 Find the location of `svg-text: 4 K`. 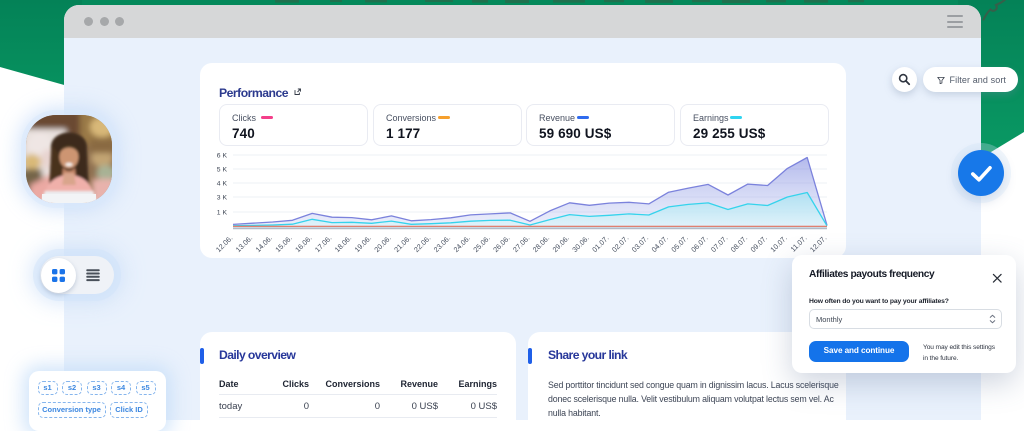

svg-text: 4 K is located at coordinates (222, 184).